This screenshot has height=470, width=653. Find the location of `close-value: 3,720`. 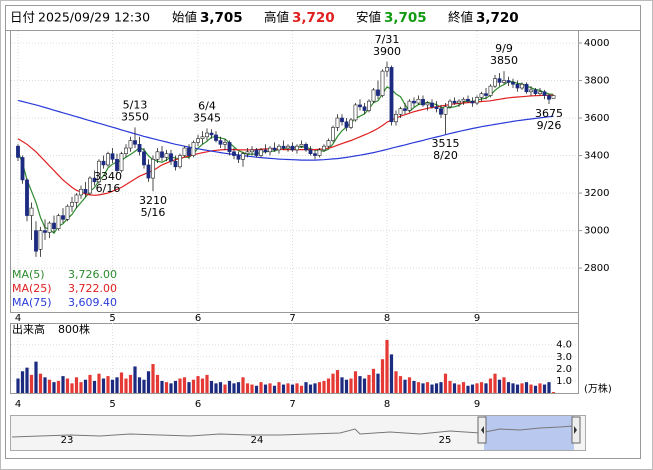

close-value: 3,720 is located at coordinates (497, 18).